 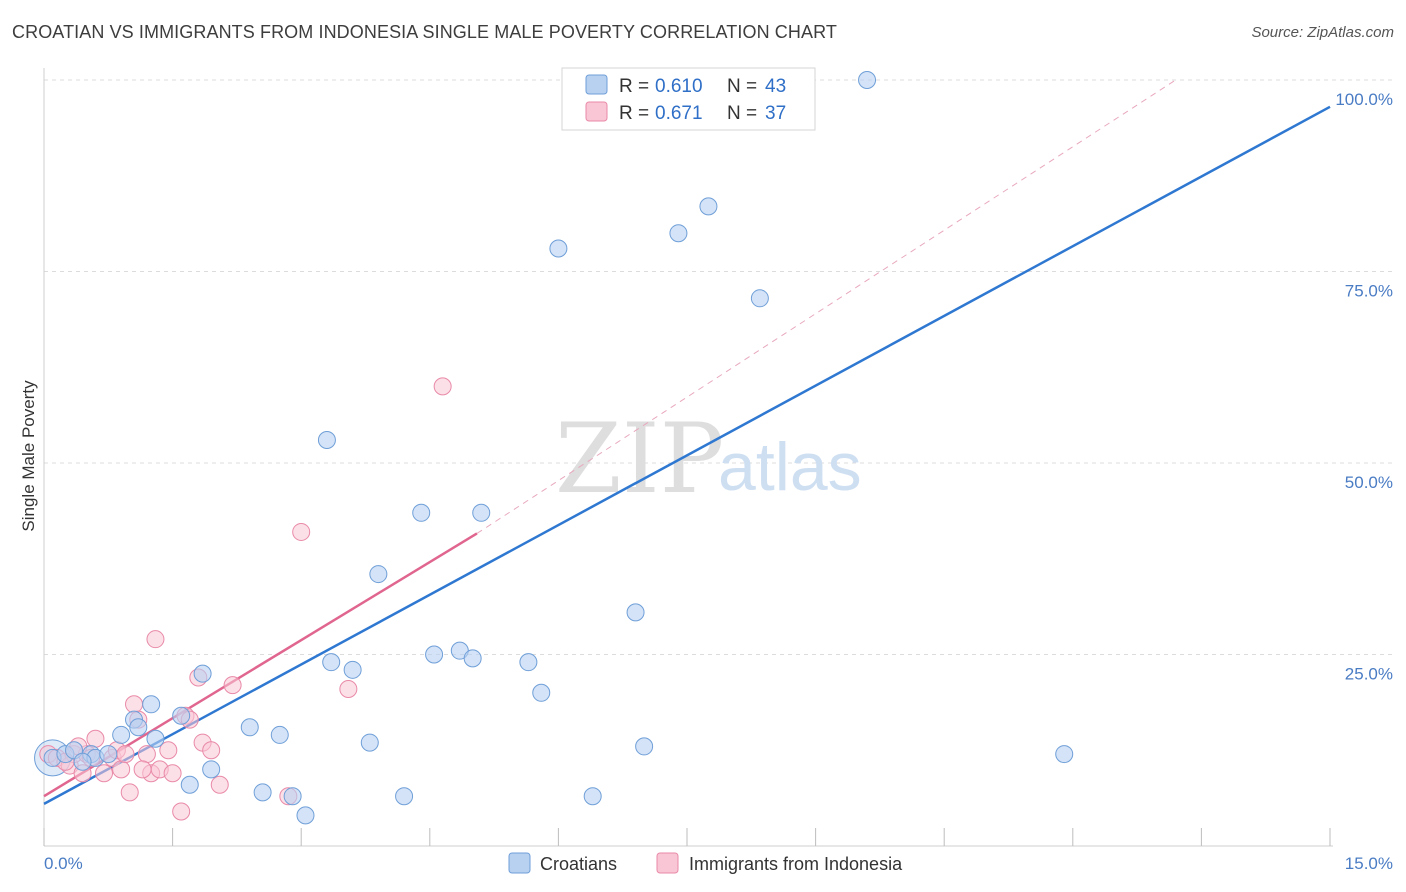 What do you see at coordinates (775, 113) in the screenshot?
I see `legend-n-value-1: 37` at bounding box center [775, 113].